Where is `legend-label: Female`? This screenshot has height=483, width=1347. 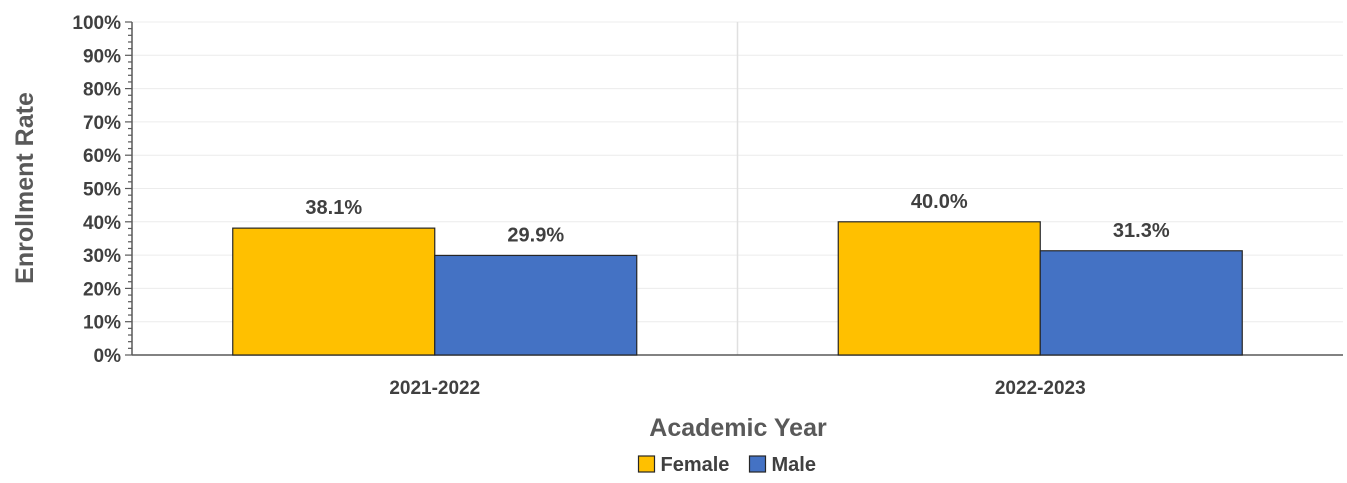
legend-label: Female is located at coordinates (695, 465).